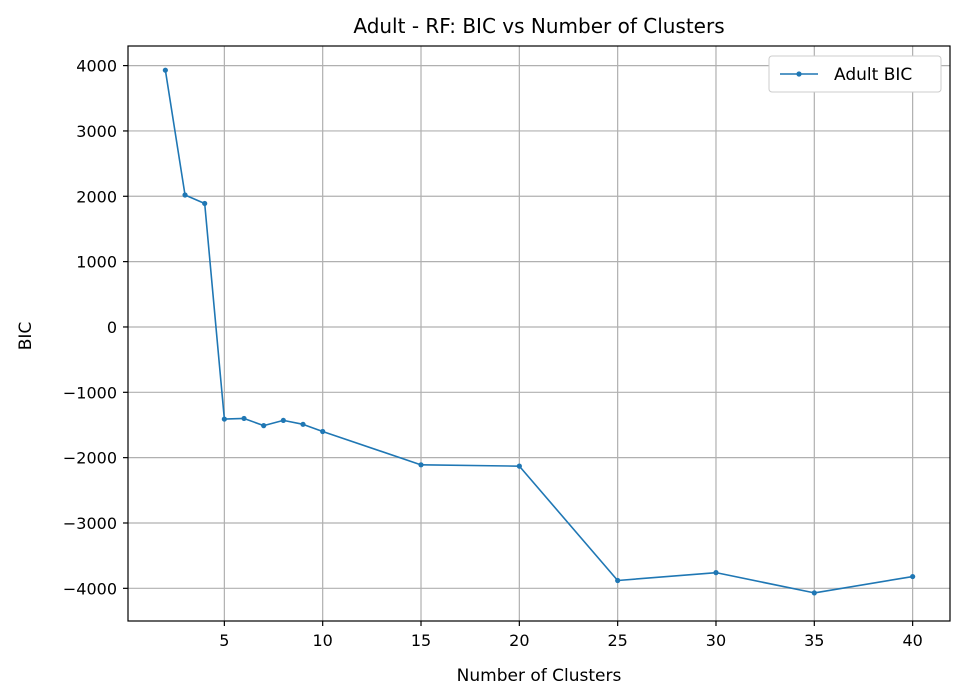 This screenshot has height=700, width=968. I want to click on y-tick-label: −3000, so click(90, 523).